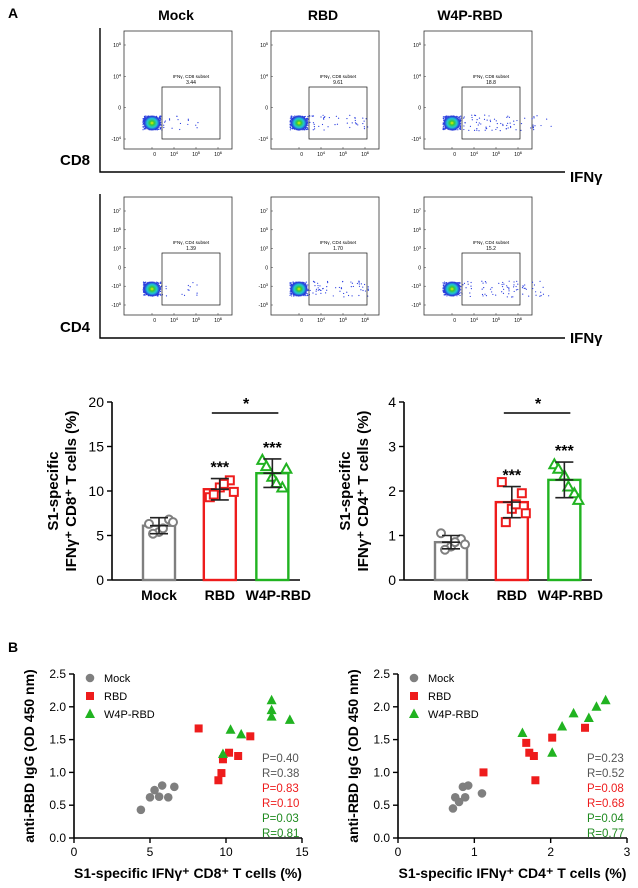 The image size is (638, 888). What do you see at coordinates (13, 13) in the screenshot?
I see `panel-label-a: A` at bounding box center [13, 13].